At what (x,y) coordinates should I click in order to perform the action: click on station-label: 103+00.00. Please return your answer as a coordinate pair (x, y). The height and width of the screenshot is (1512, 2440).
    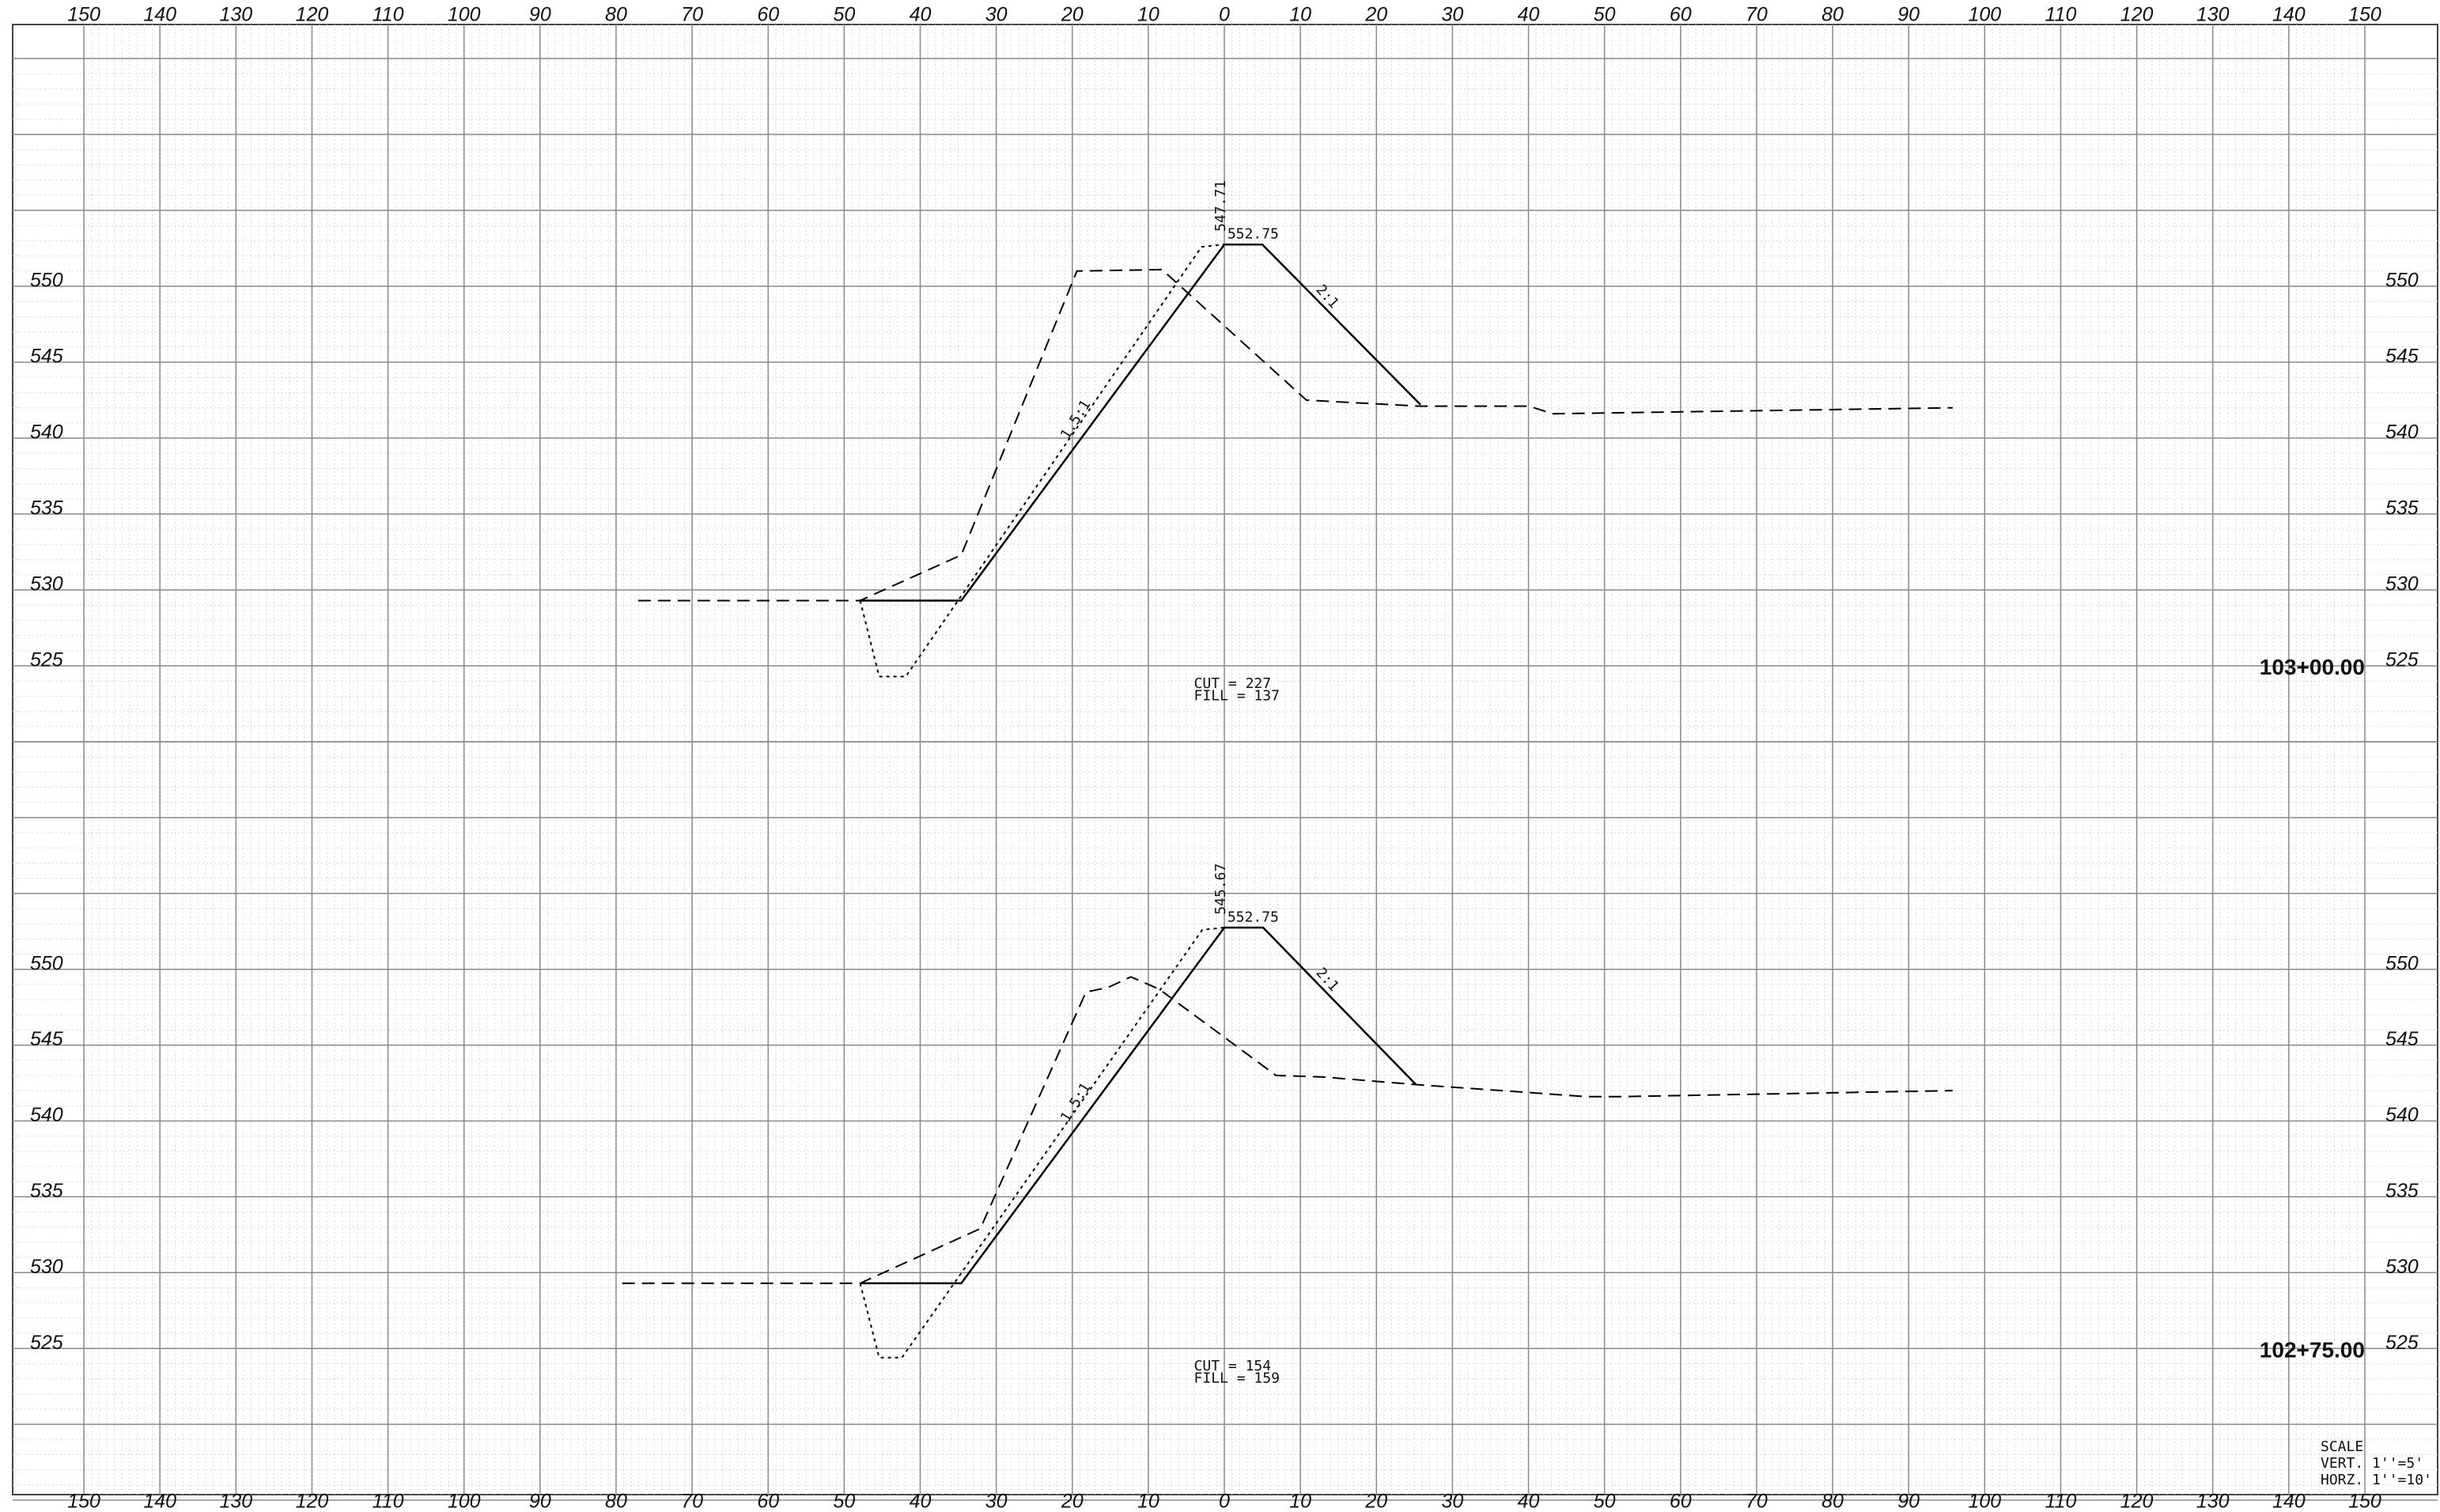
    Looking at the image, I should click on (2312, 667).